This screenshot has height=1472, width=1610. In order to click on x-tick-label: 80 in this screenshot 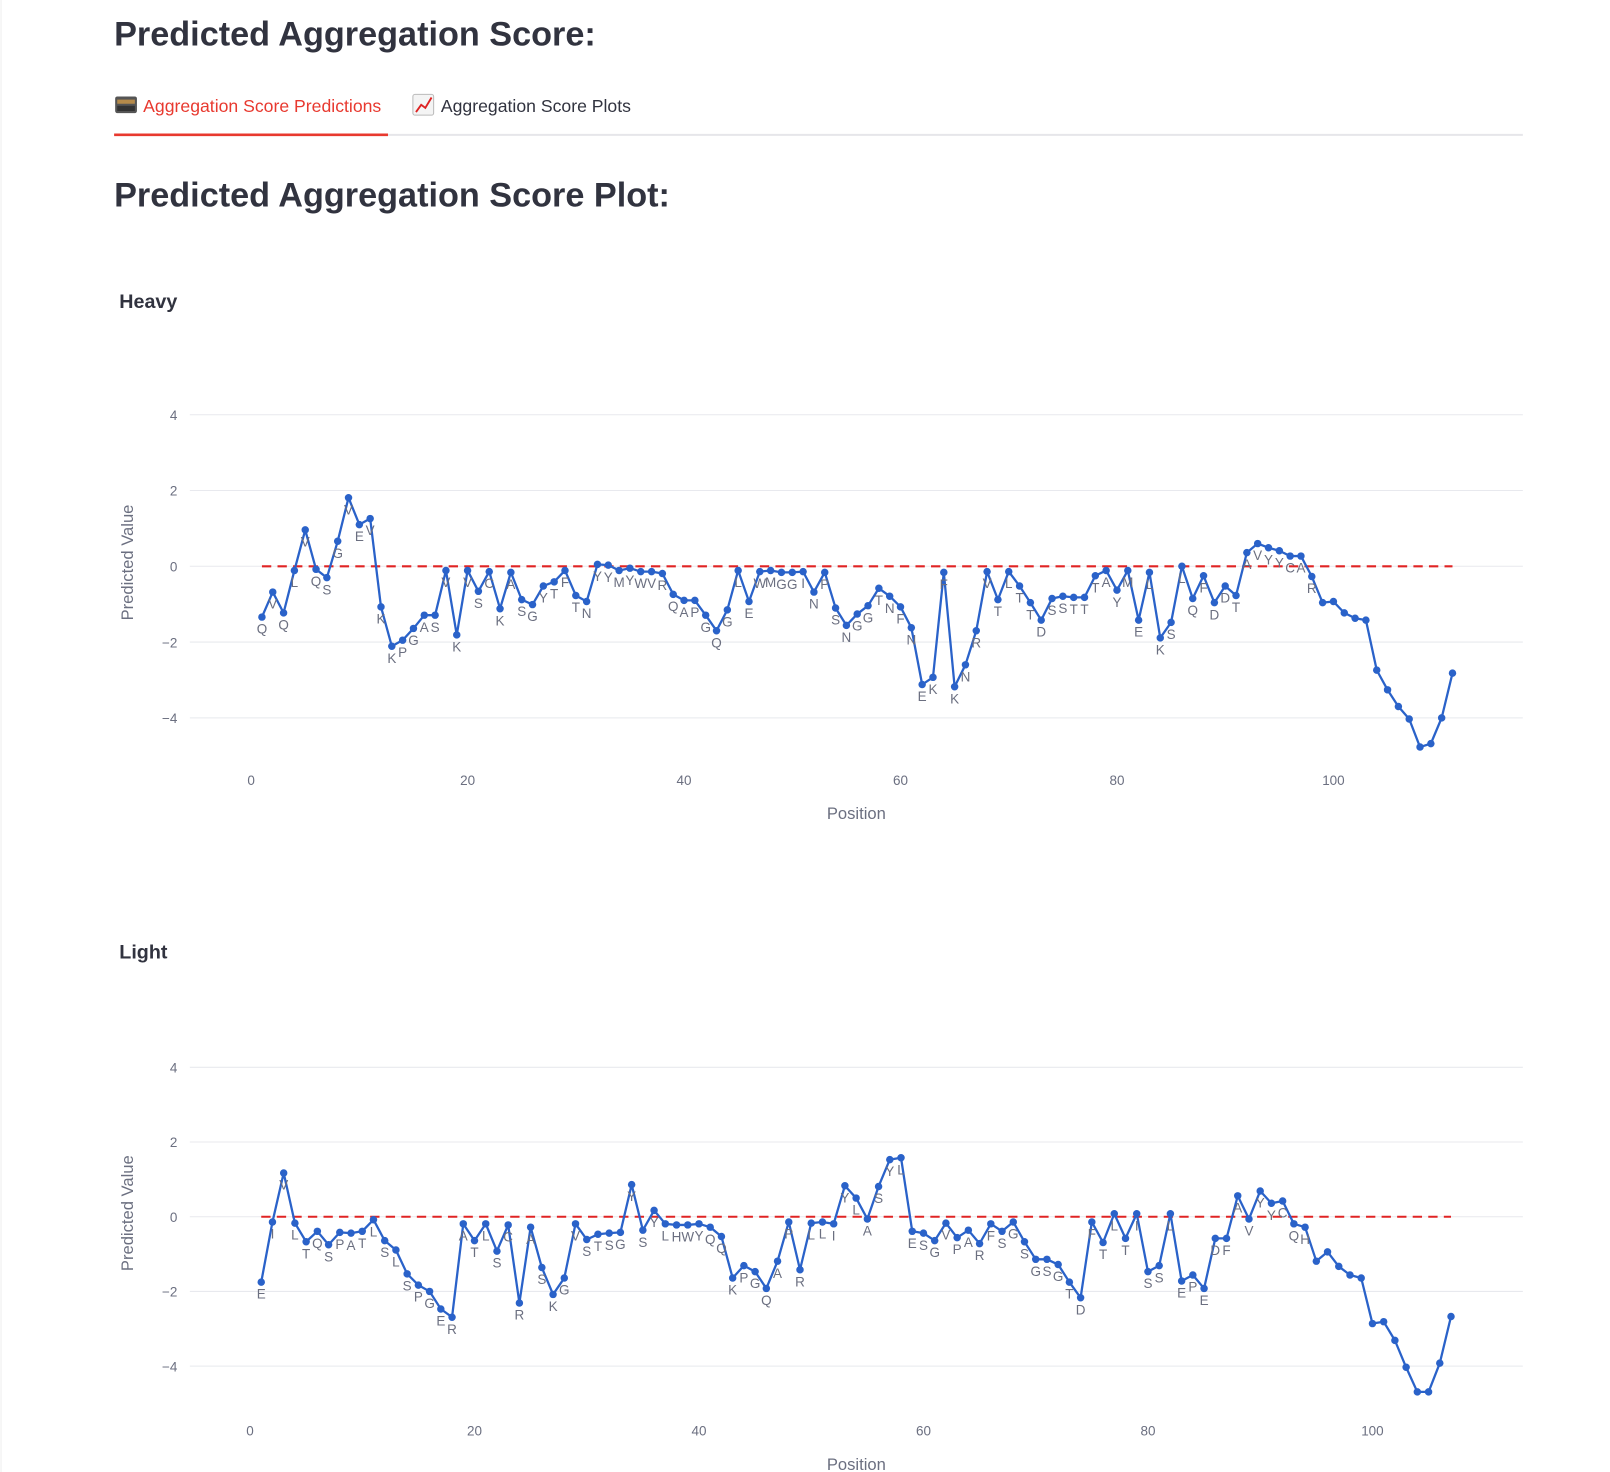, I will do `click(1147, 1431)`.